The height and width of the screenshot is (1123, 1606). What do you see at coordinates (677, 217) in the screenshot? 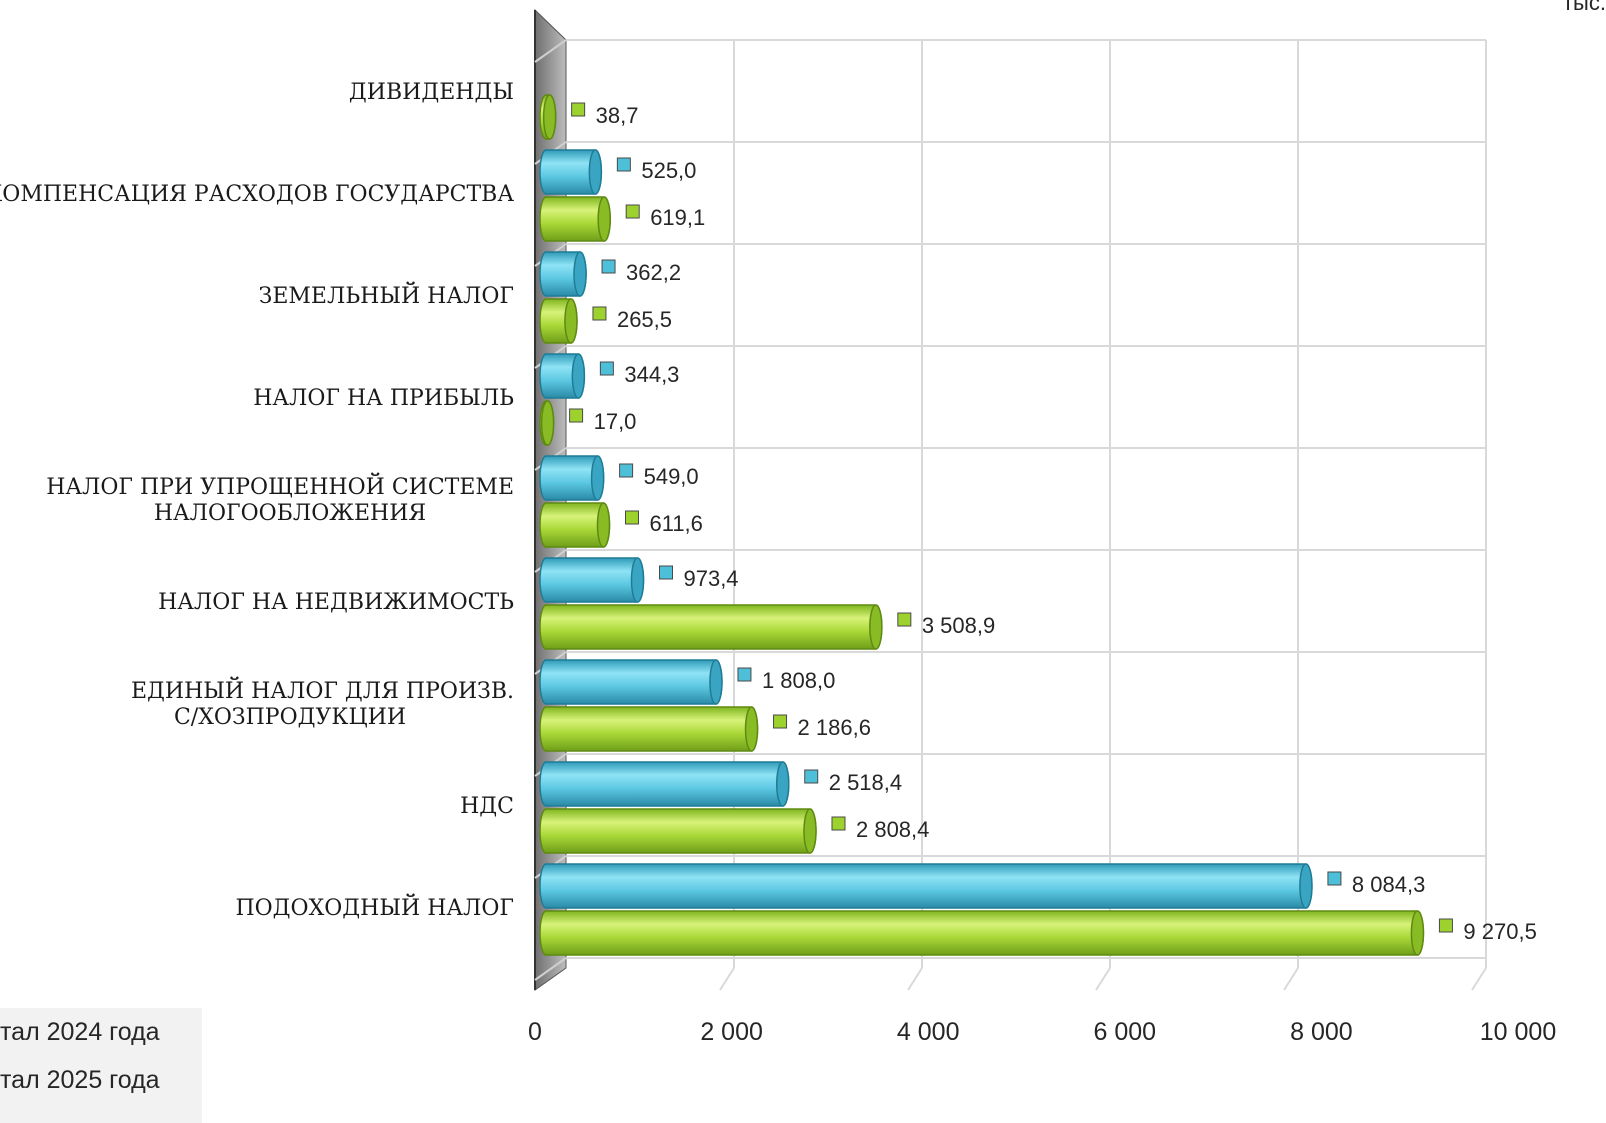
I see `value-label: 619,1` at bounding box center [677, 217].